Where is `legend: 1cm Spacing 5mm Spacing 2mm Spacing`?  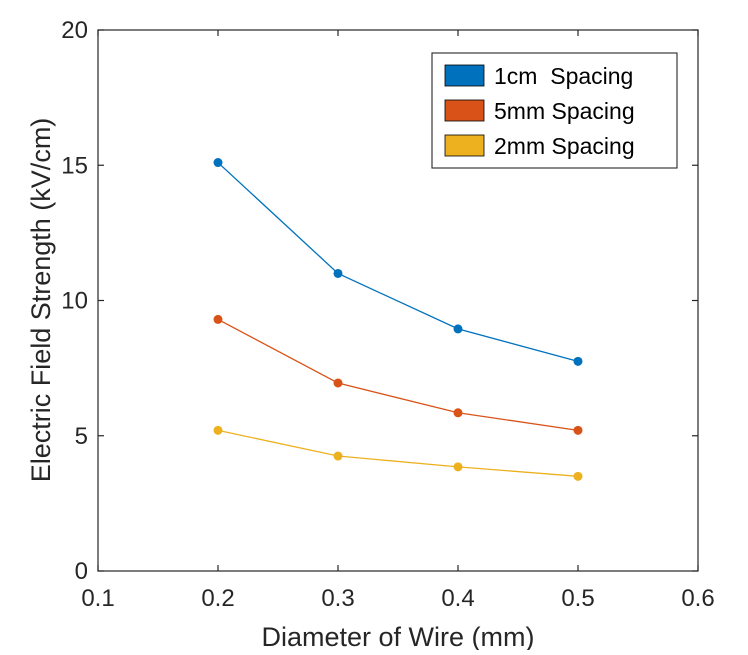
legend: 1cm Spacing 5mm Spacing 2mm Spacing is located at coordinates (554, 110).